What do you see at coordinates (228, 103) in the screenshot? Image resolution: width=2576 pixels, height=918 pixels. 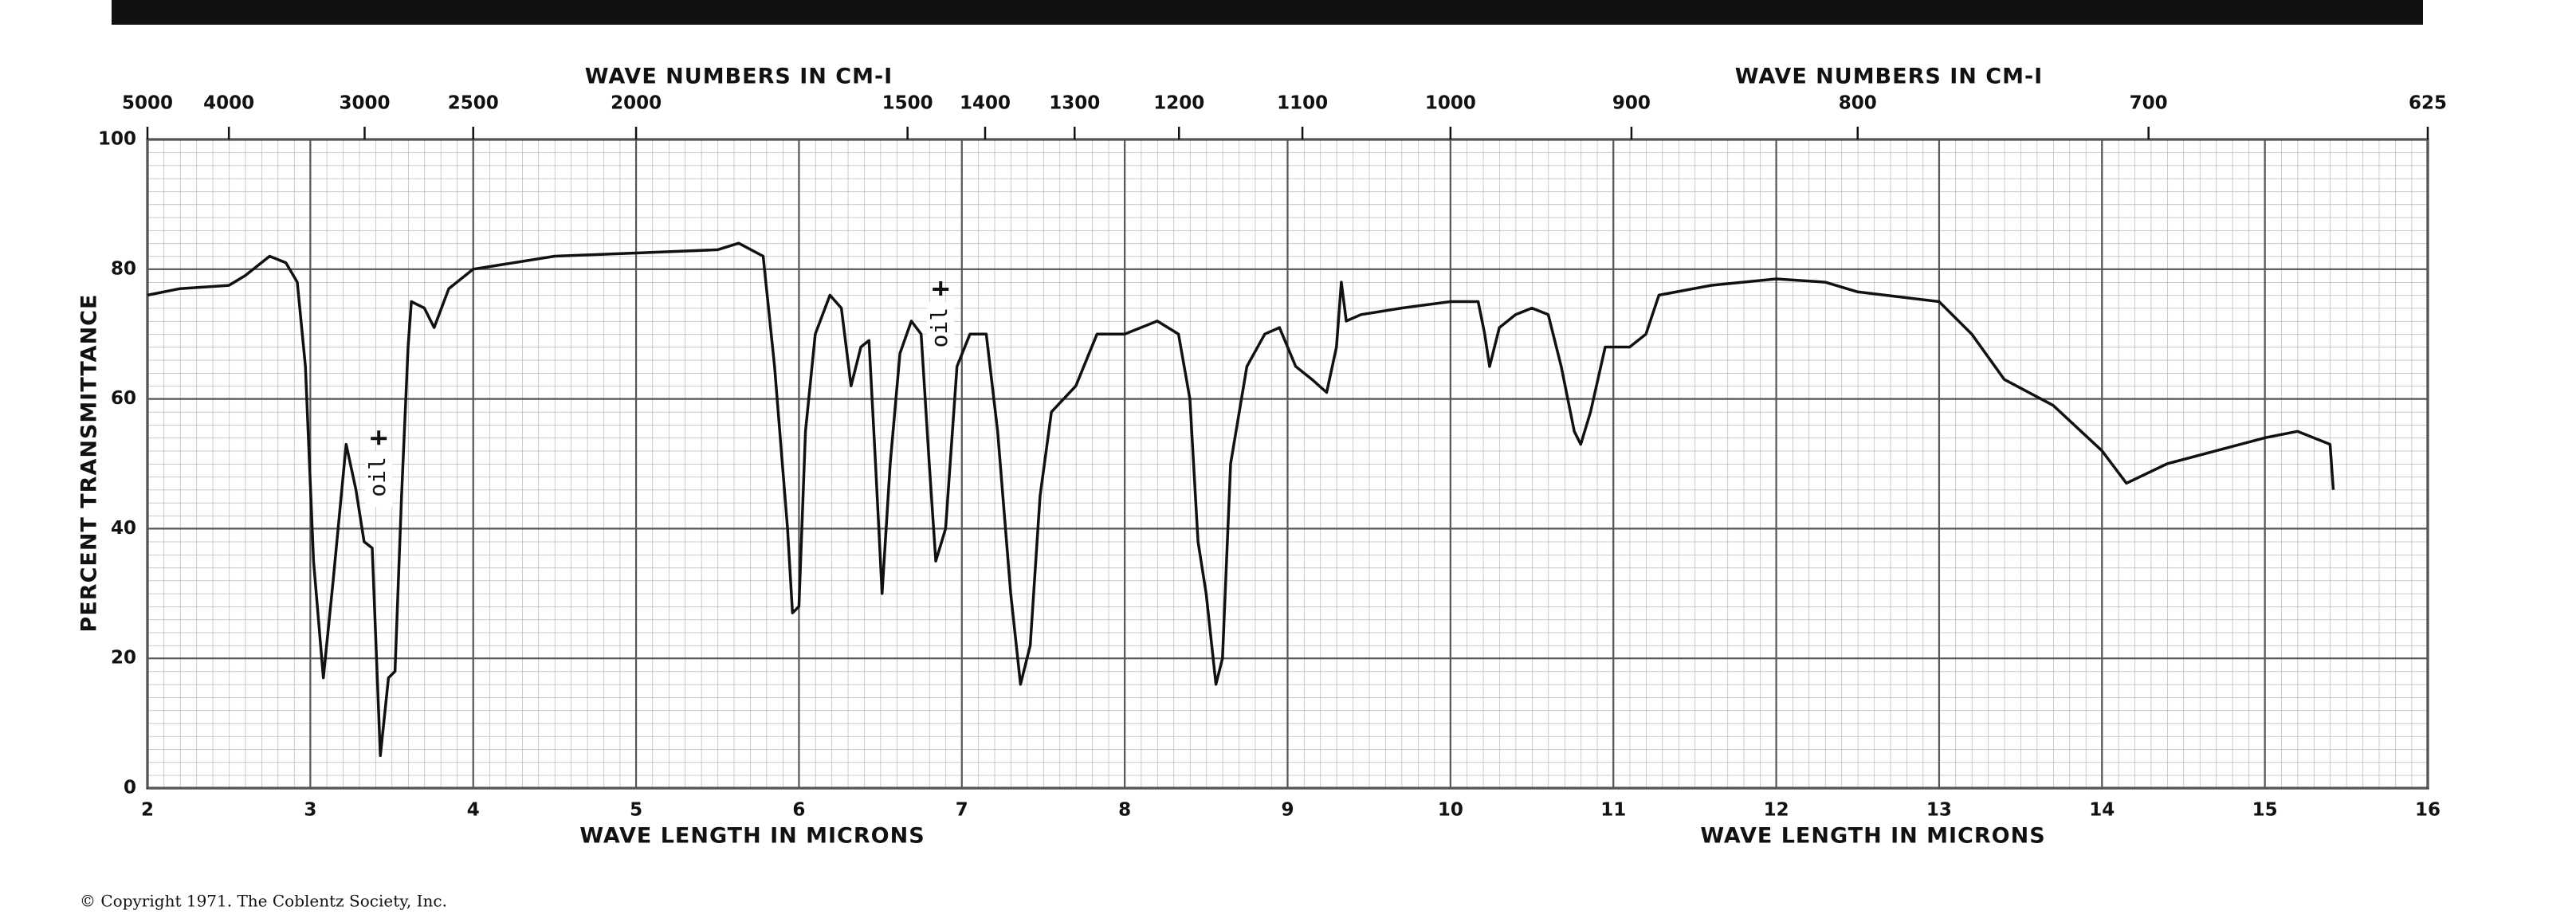 I see `top-tick-label: 4000` at bounding box center [228, 103].